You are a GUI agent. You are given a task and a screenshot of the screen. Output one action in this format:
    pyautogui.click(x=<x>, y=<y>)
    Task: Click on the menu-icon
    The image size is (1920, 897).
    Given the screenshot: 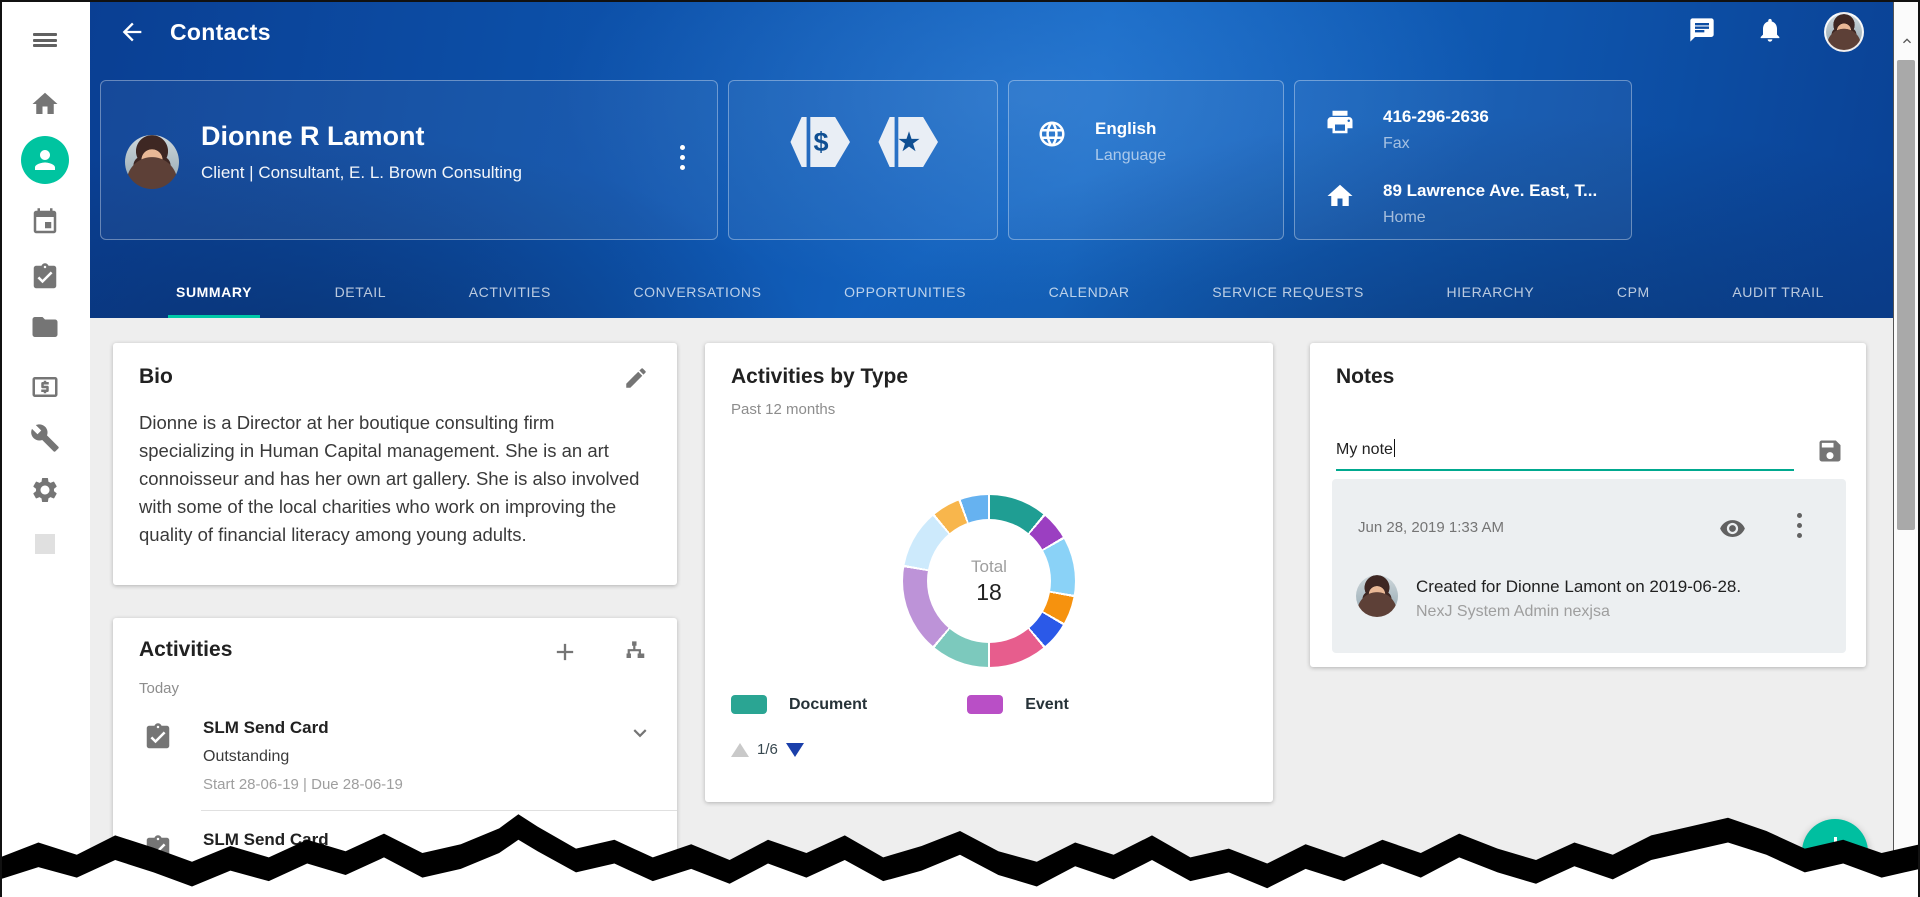 What is the action you would take?
    pyautogui.click(x=45, y=40)
    